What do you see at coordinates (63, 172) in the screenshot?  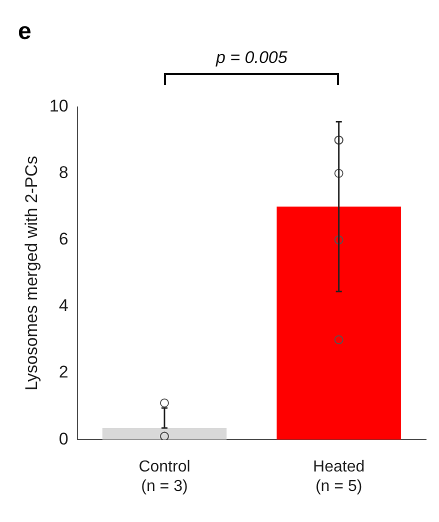 I see `y-tick-label: 8` at bounding box center [63, 172].